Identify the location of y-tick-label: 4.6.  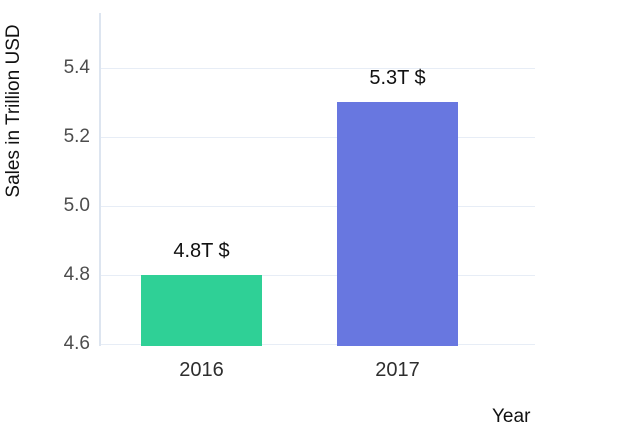
(76, 343).